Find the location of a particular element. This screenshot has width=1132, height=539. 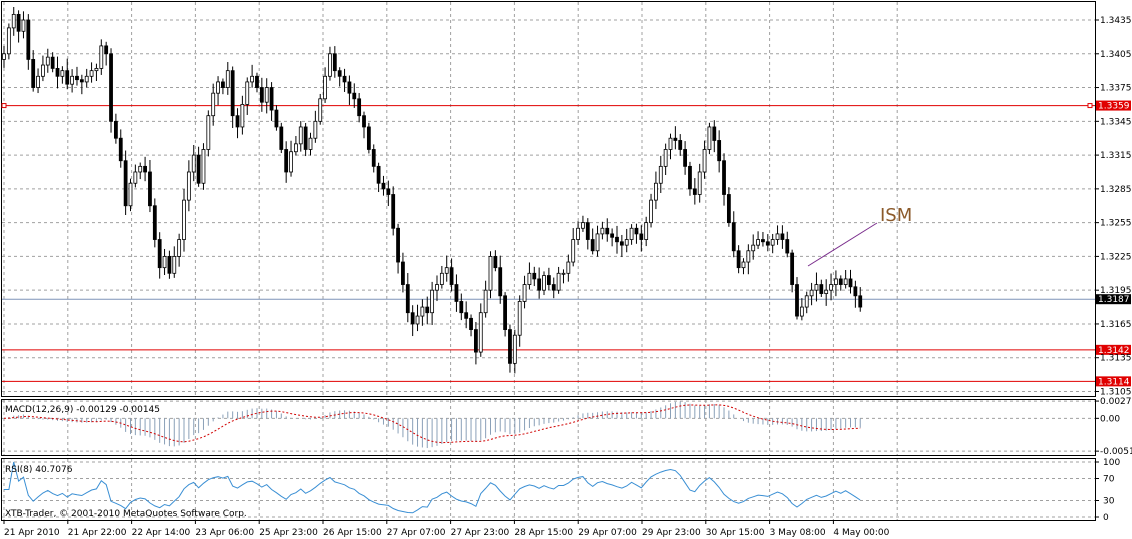

level-marker is located at coordinates (1090, 106).